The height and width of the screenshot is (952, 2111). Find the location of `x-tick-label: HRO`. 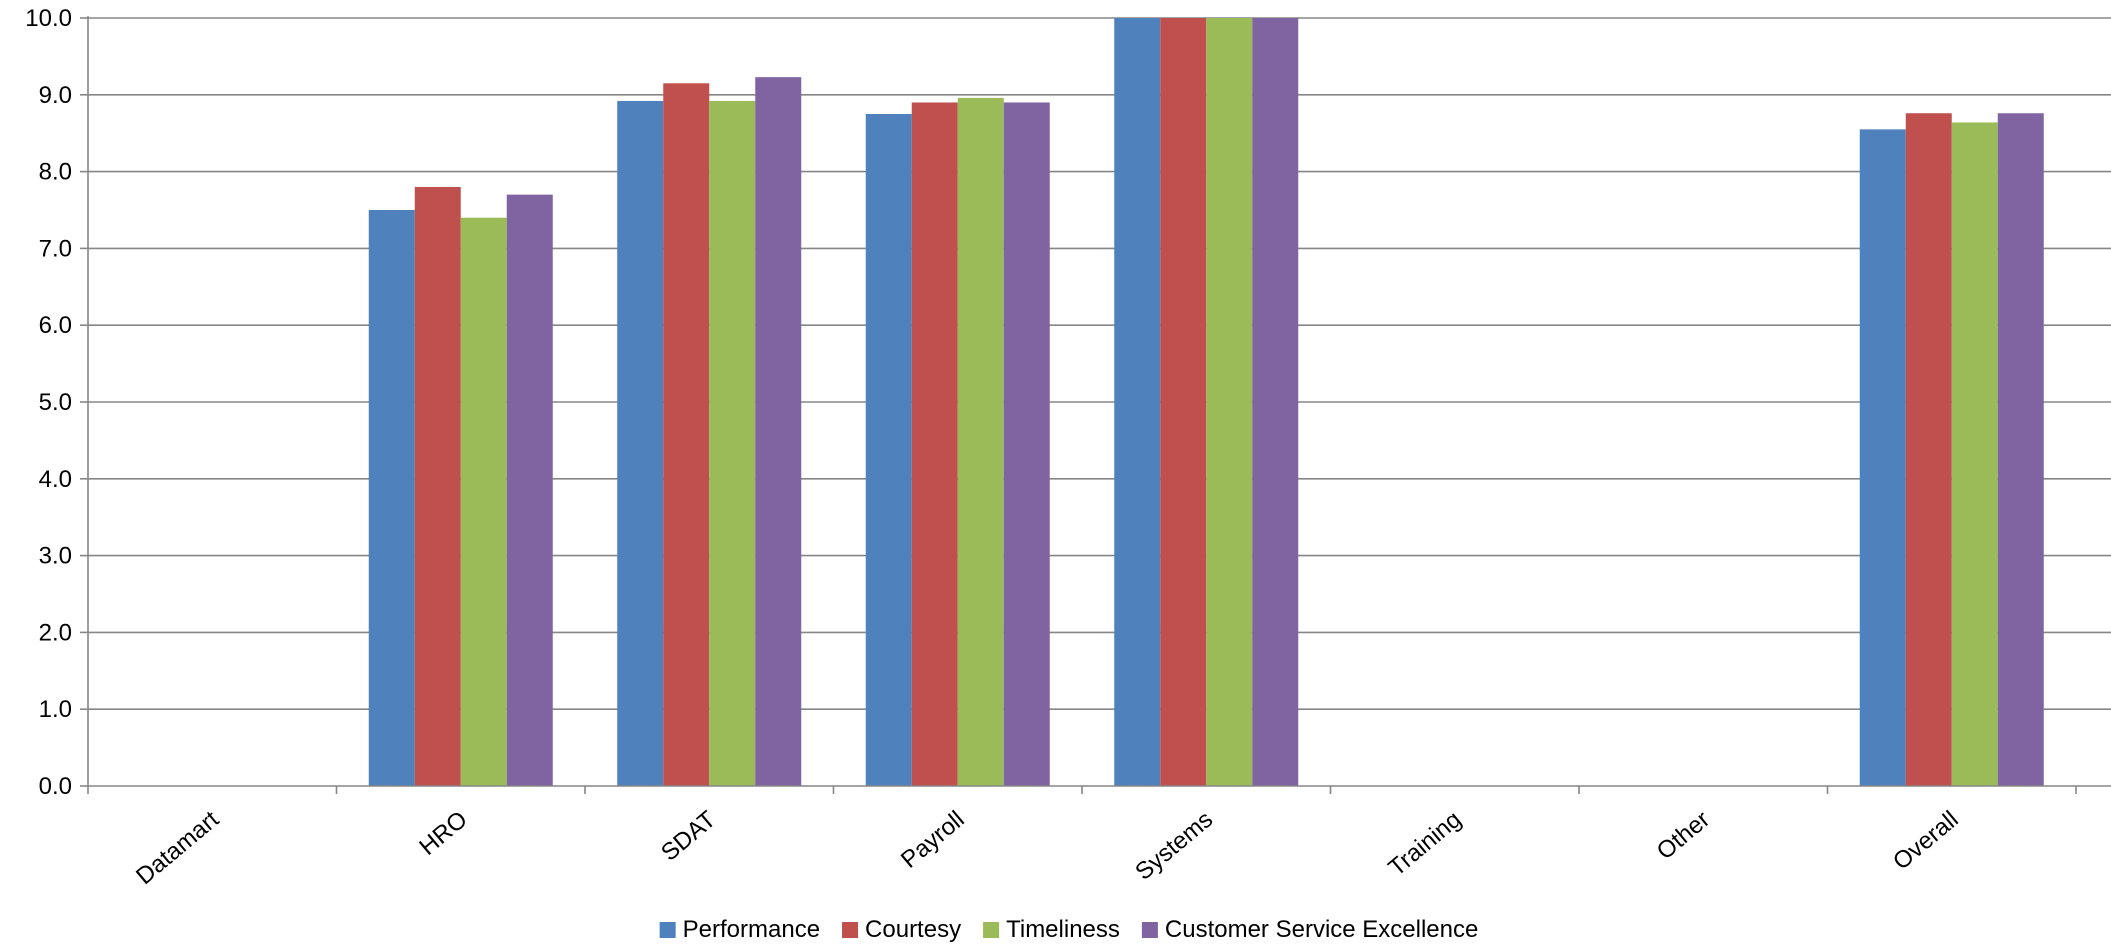

x-tick-label: HRO is located at coordinates (443, 833).